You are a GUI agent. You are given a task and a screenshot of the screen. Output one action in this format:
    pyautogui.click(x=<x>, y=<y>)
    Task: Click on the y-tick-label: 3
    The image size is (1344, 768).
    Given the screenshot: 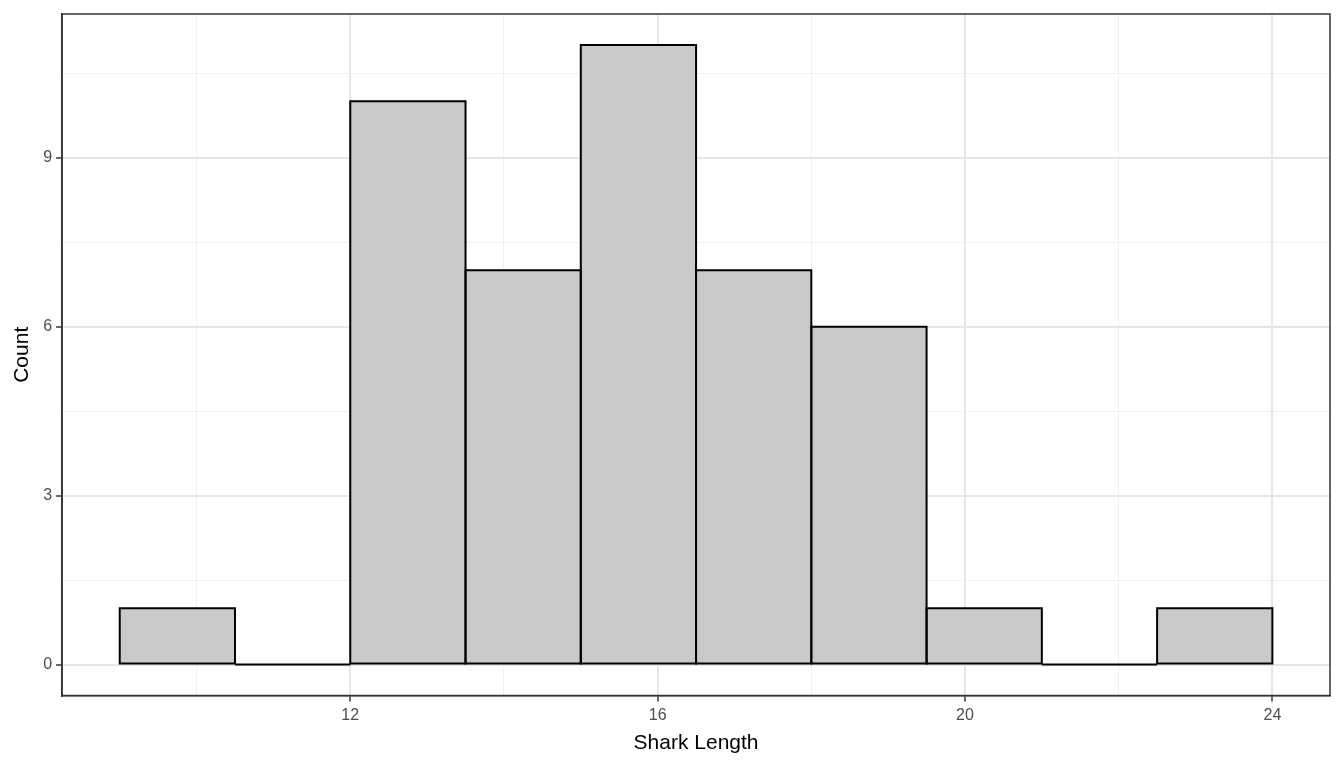 What is the action you would take?
    pyautogui.click(x=48, y=495)
    